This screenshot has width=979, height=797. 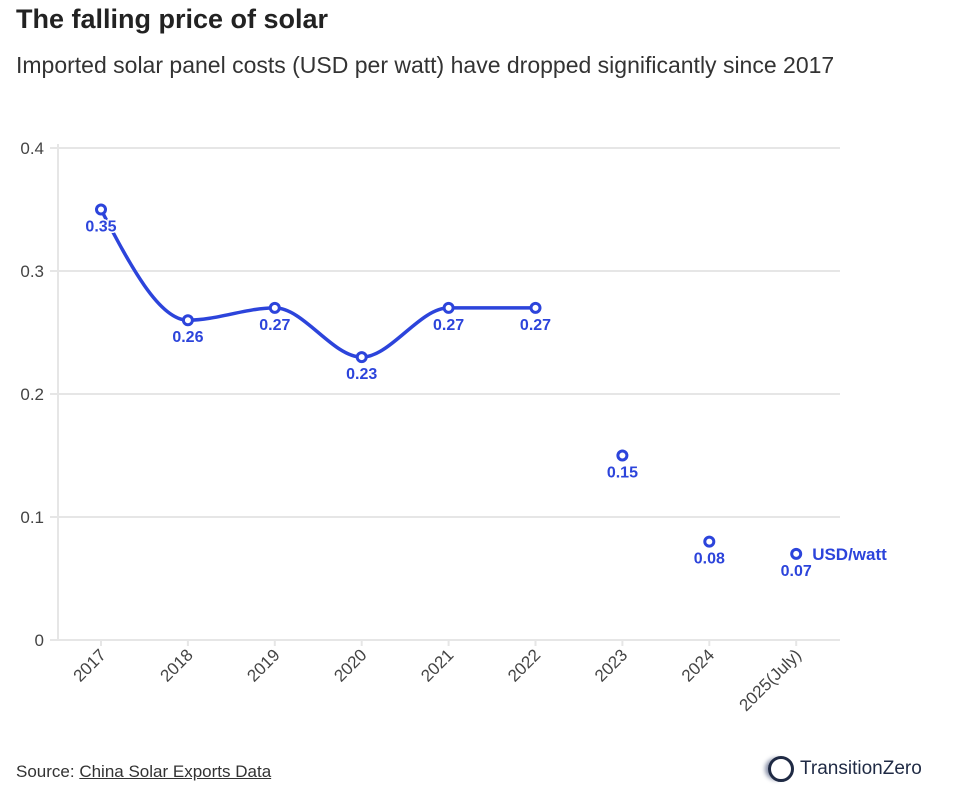 I want to click on x-tick-label: 2024, so click(x=698, y=665).